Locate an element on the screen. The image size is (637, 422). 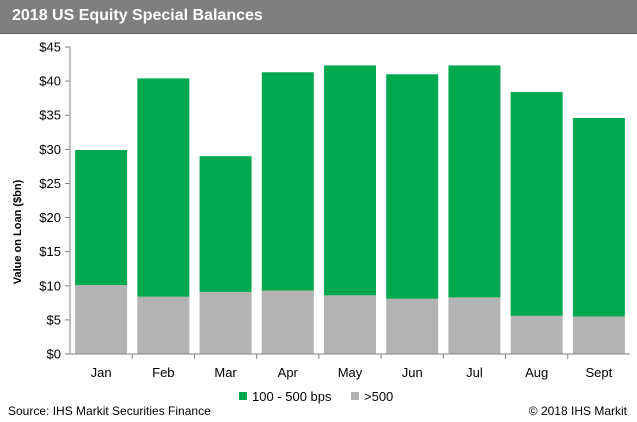
y-tick-label: $40 is located at coordinates (50, 81).